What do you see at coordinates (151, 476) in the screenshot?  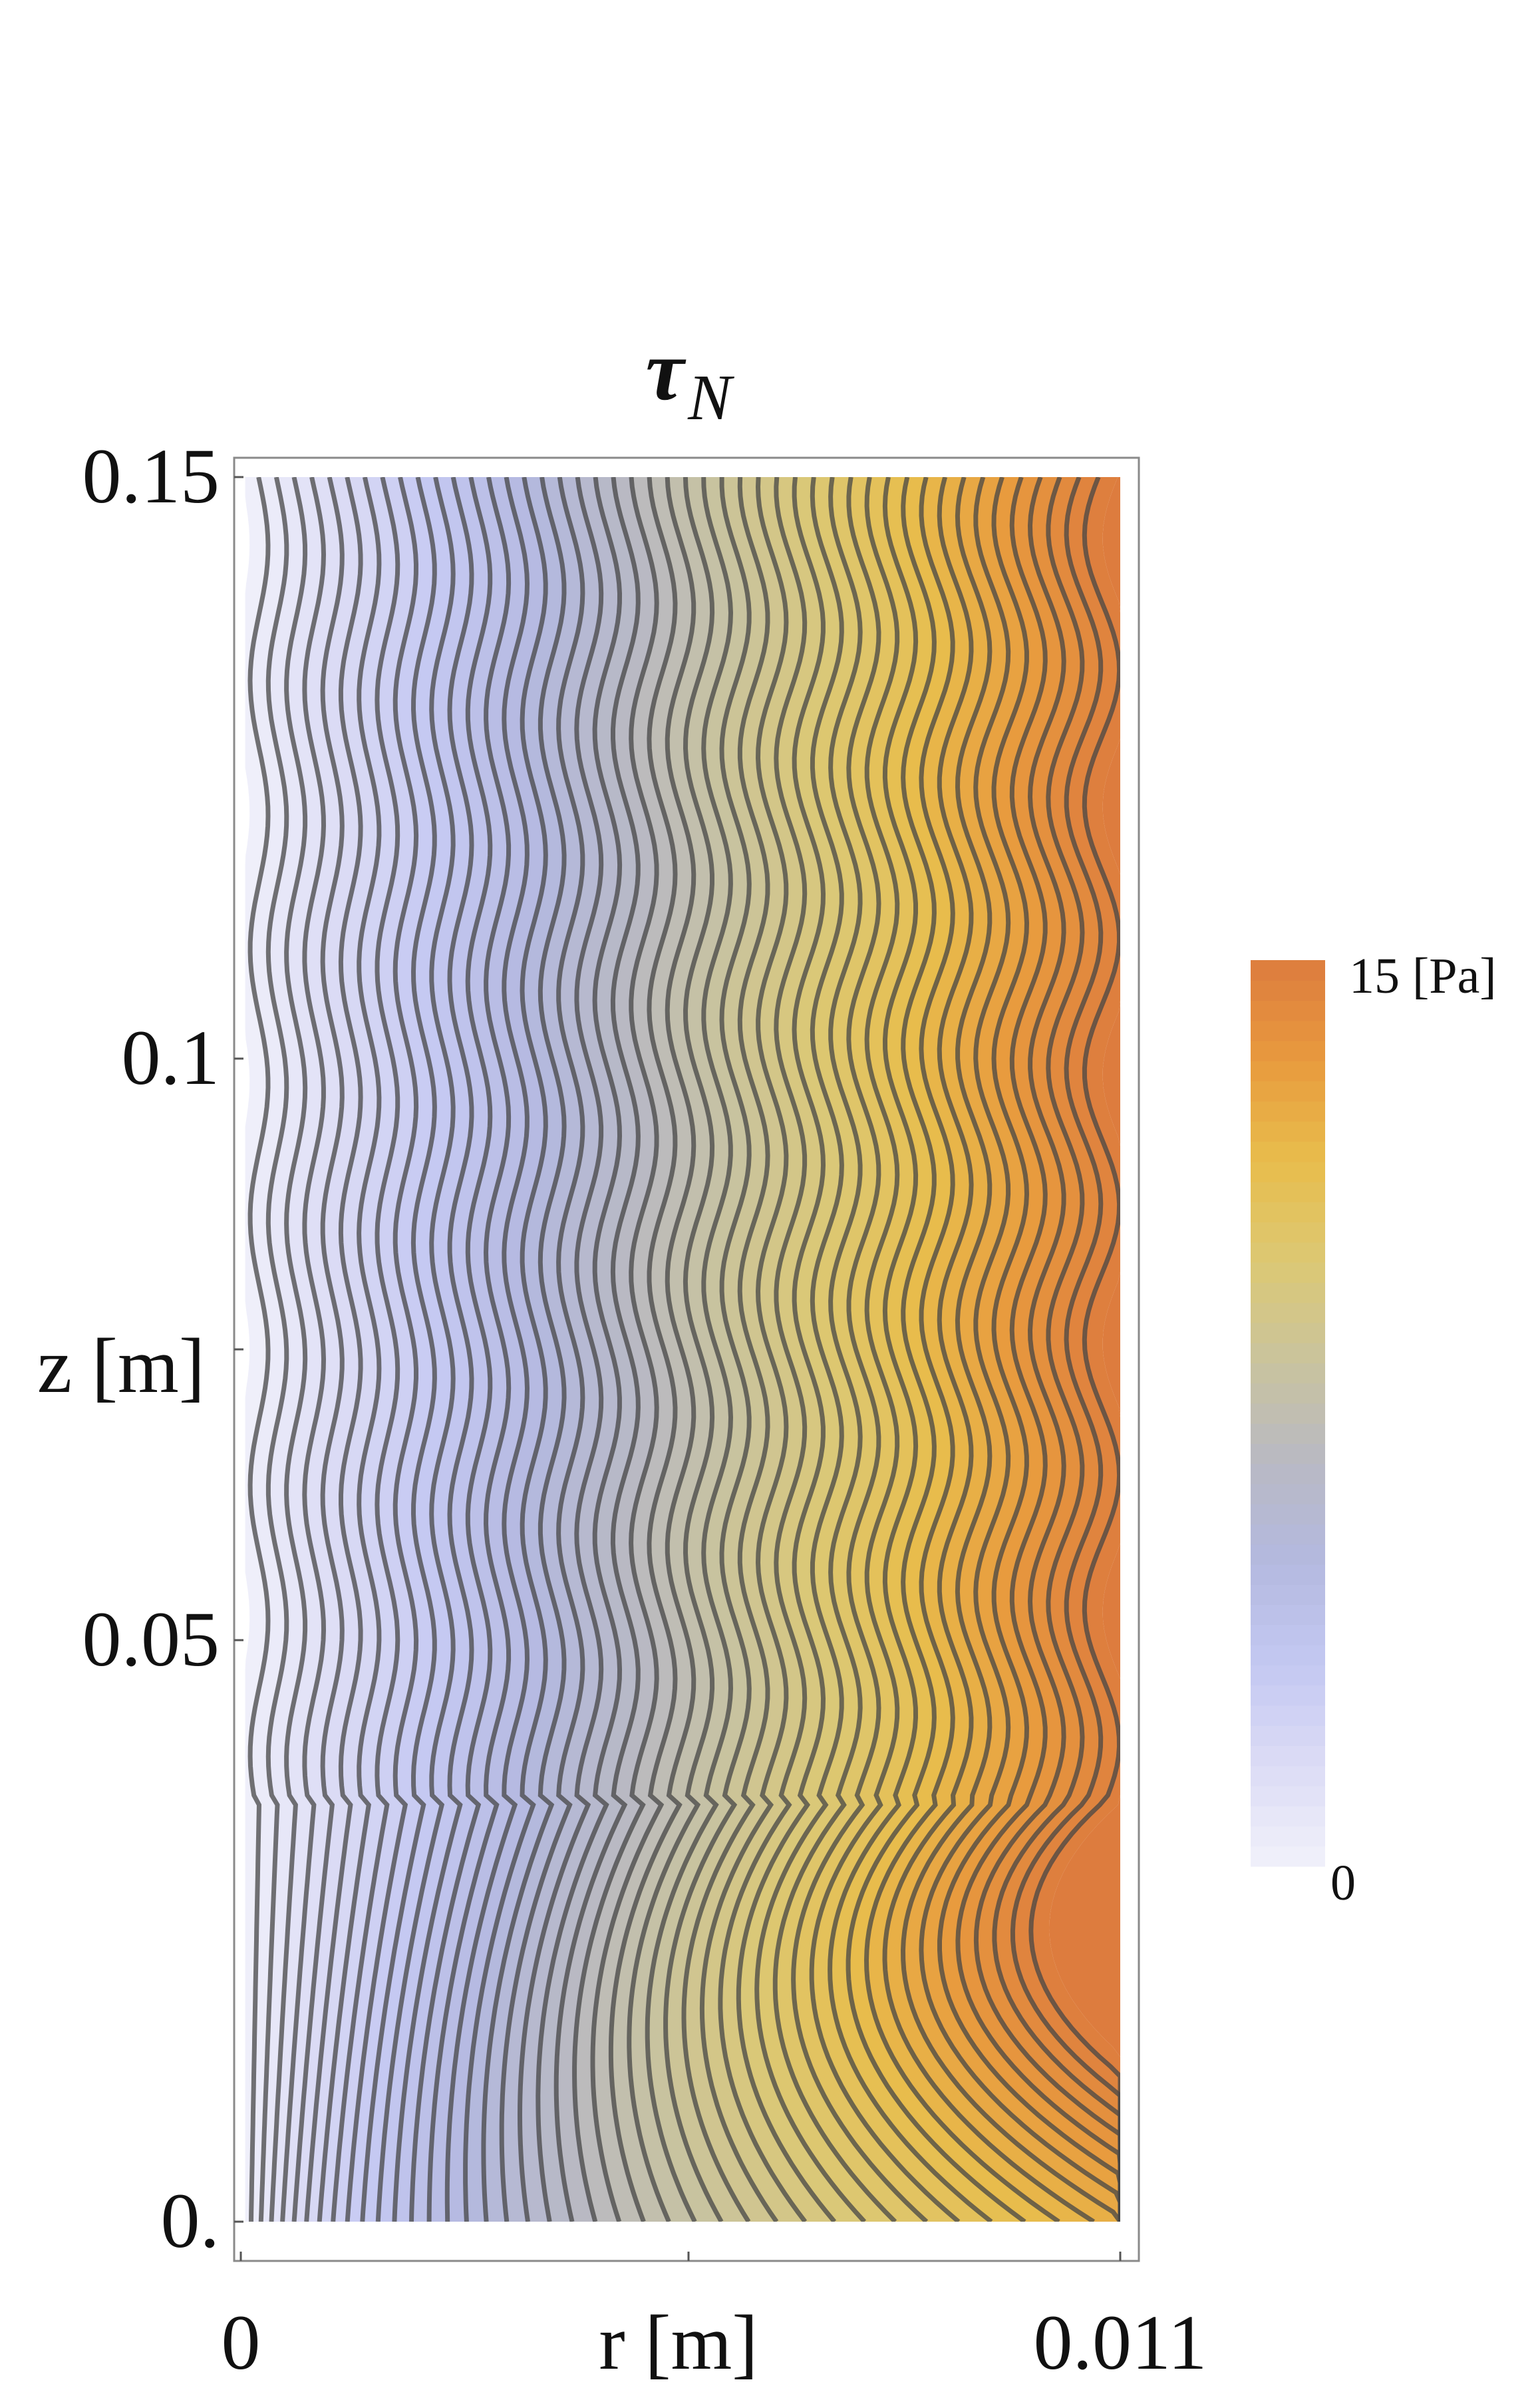 I see `y-tick-label: 0.15` at bounding box center [151, 476].